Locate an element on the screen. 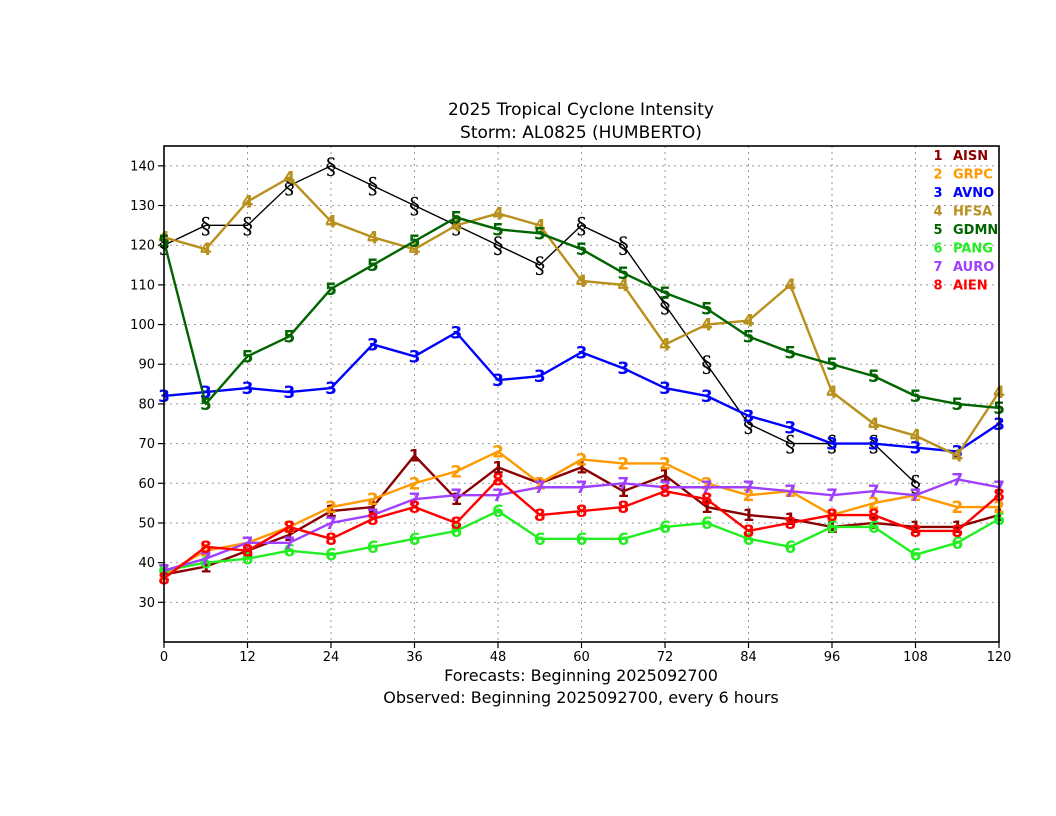 This screenshot has width=1056, height=816. y-tick-label: 130 is located at coordinates (142, 206).